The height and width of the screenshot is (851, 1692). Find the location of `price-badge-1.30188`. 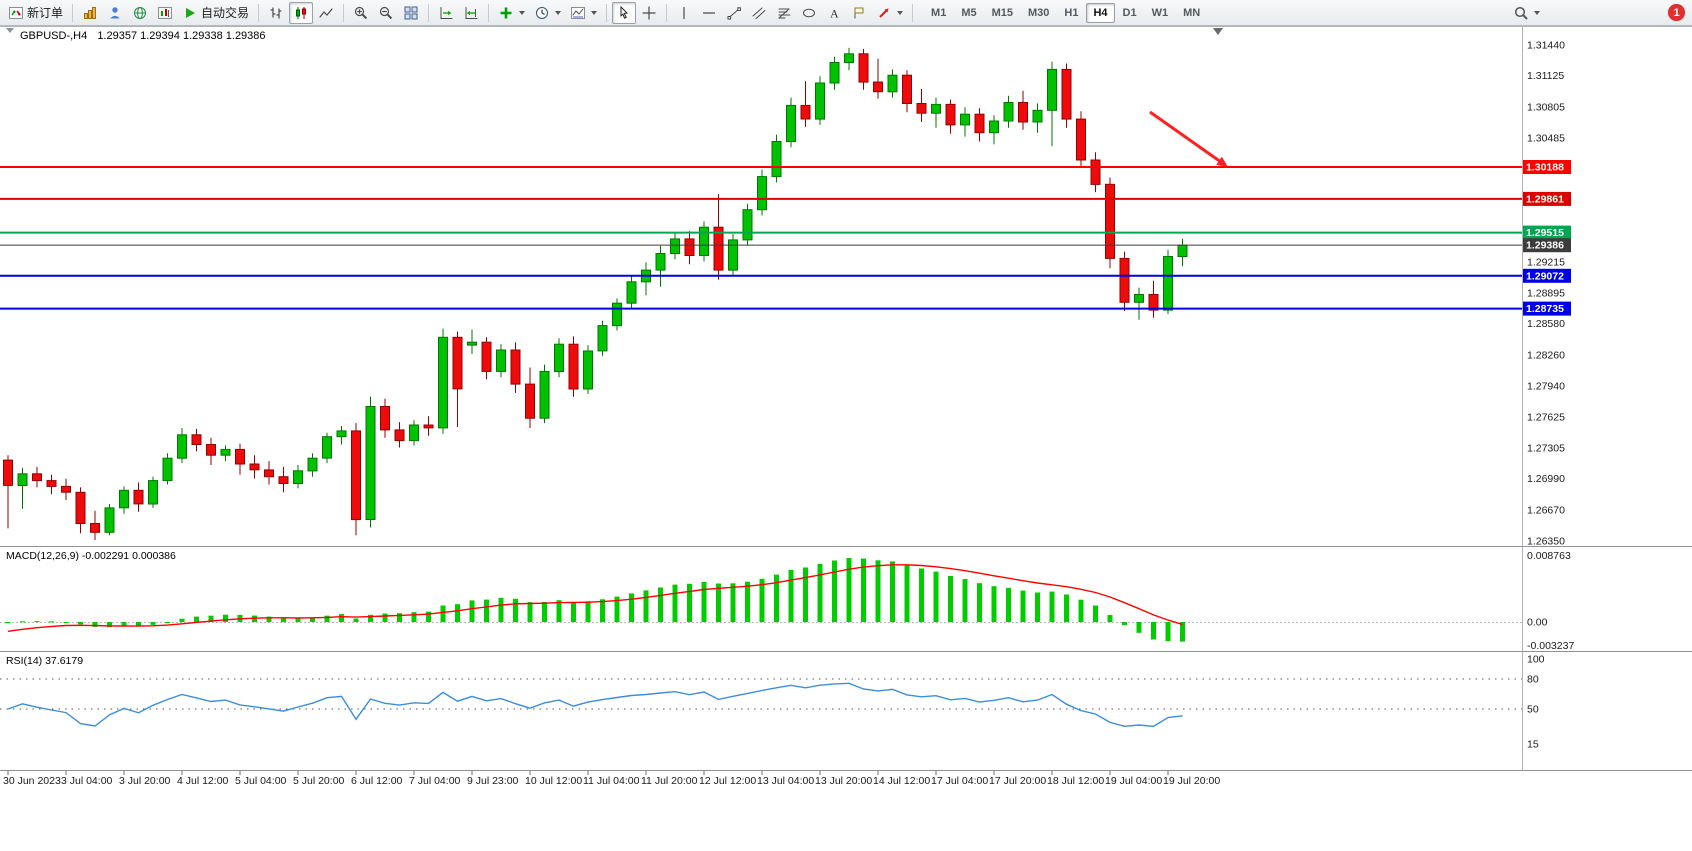

price-badge-1.30188 is located at coordinates (1547, 167).